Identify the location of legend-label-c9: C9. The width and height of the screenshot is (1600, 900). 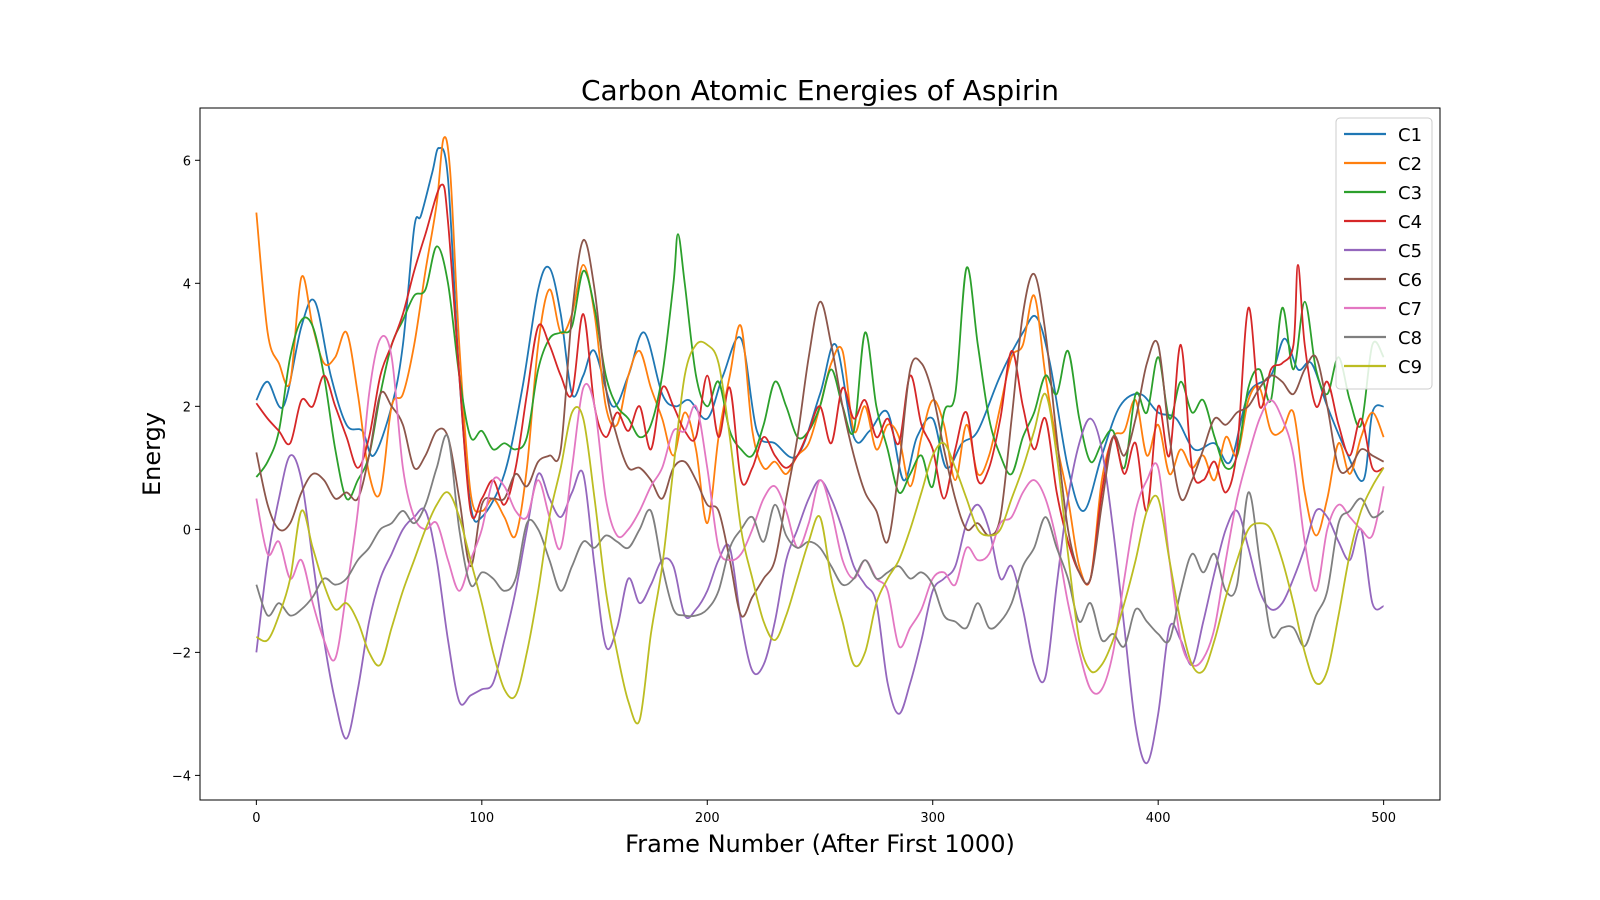
(1410, 367).